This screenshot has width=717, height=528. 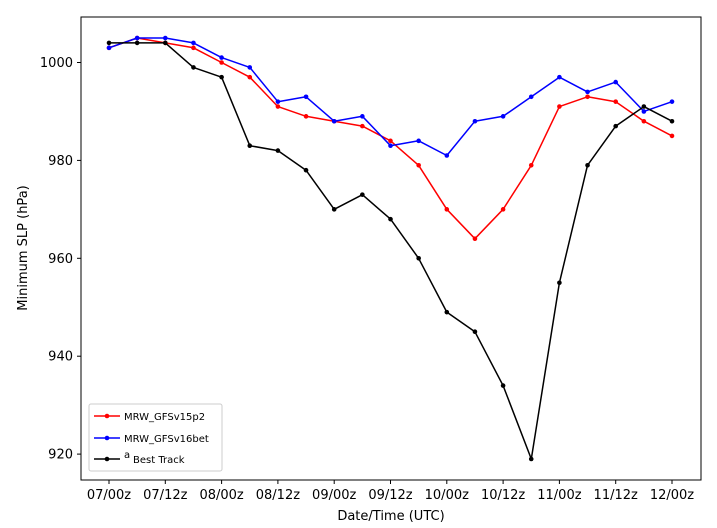 I want to click on x-axis-label: Date/Time (UTC), so click(x=390, y=516).